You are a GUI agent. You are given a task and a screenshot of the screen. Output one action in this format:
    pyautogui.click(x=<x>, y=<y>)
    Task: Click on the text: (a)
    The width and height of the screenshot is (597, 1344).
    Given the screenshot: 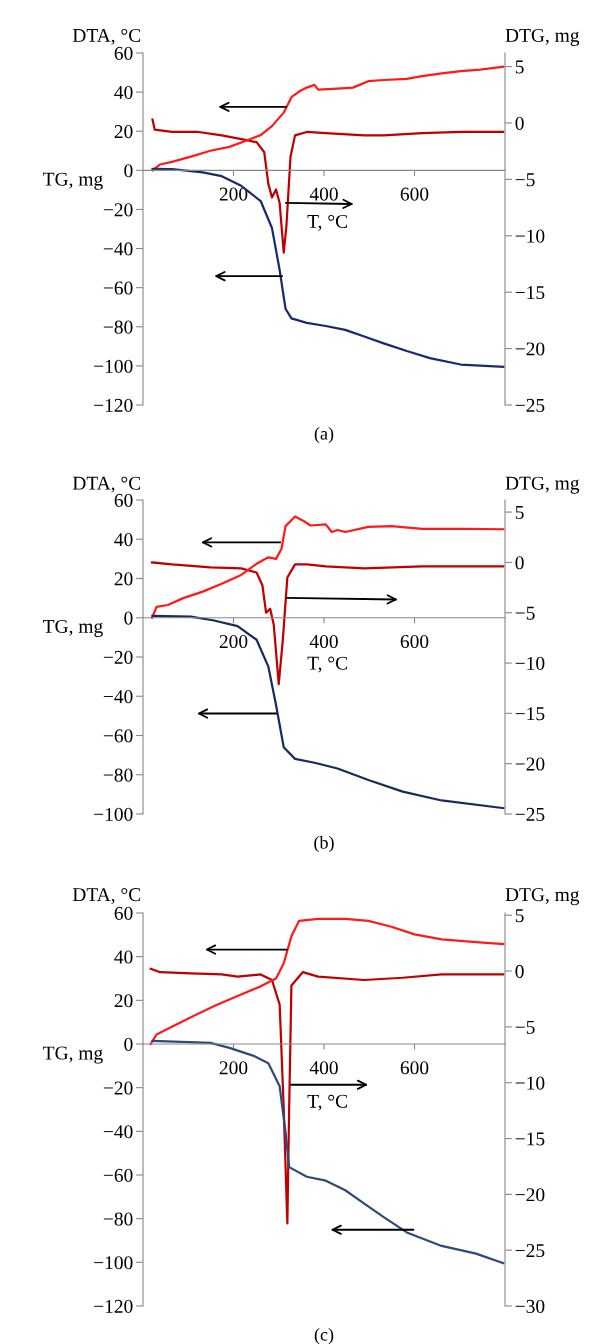 What is the action you would take?
    pyautogui.click(x=324, y=435)
    